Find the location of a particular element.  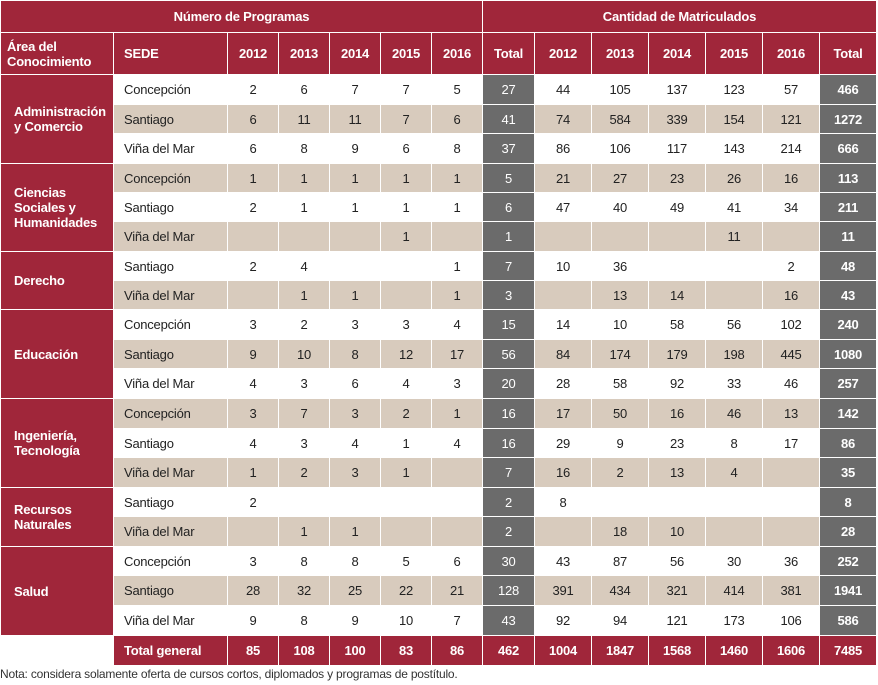

matriculados-total-cell: 1272 is located at coordinates (848, 119).